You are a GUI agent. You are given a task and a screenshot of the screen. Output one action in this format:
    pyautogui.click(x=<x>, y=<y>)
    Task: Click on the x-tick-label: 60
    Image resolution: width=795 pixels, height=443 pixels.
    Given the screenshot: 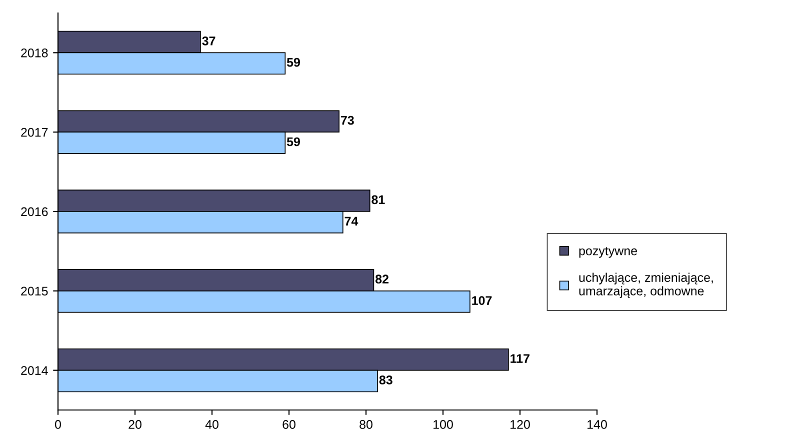 What is the action you would take?
    pyautogui.click(x=289, y=424)
    